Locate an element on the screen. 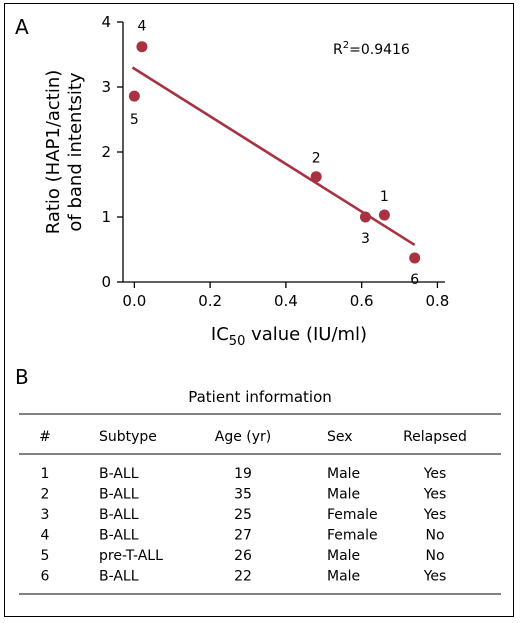  y-tick-label: 2 is located at coordinates (106, 152).